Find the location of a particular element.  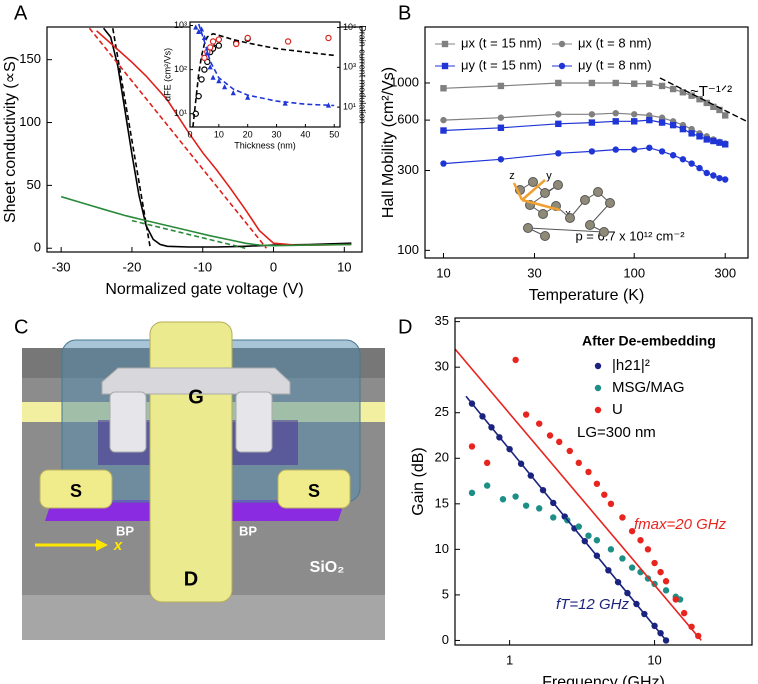

y-tick-label: 300 is located at coordinates (408, 169).